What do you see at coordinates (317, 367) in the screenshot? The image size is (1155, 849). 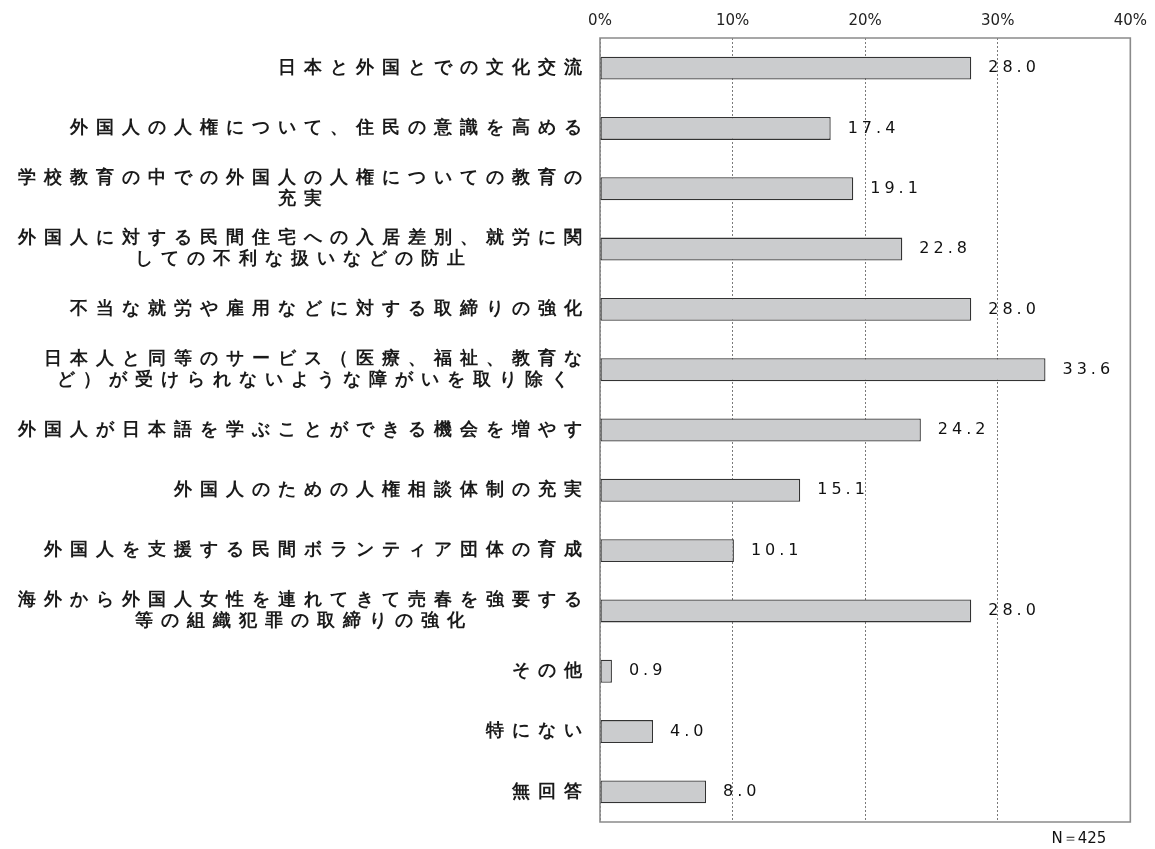 I see `y-tick-label: 日本人と同等のサービス（医療、福祉、教育など）が受けられないような障がいを取り除く` at bounding box center [317, 367].